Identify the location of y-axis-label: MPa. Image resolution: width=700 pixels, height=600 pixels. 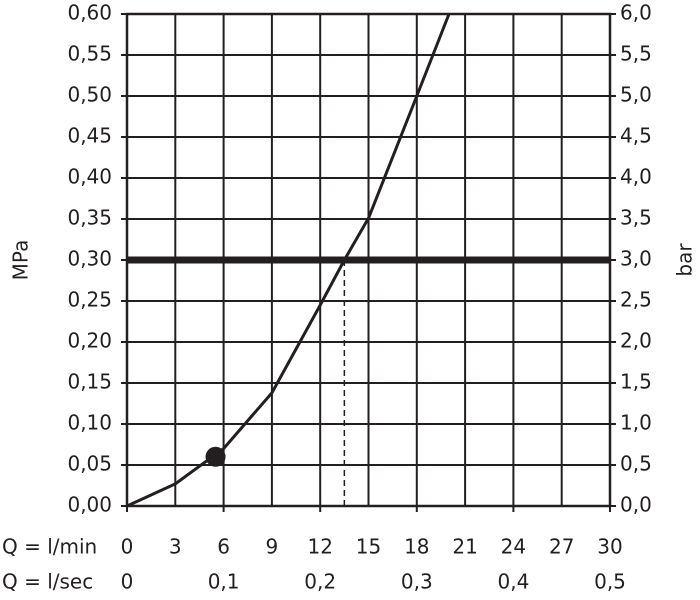
(21, 260).